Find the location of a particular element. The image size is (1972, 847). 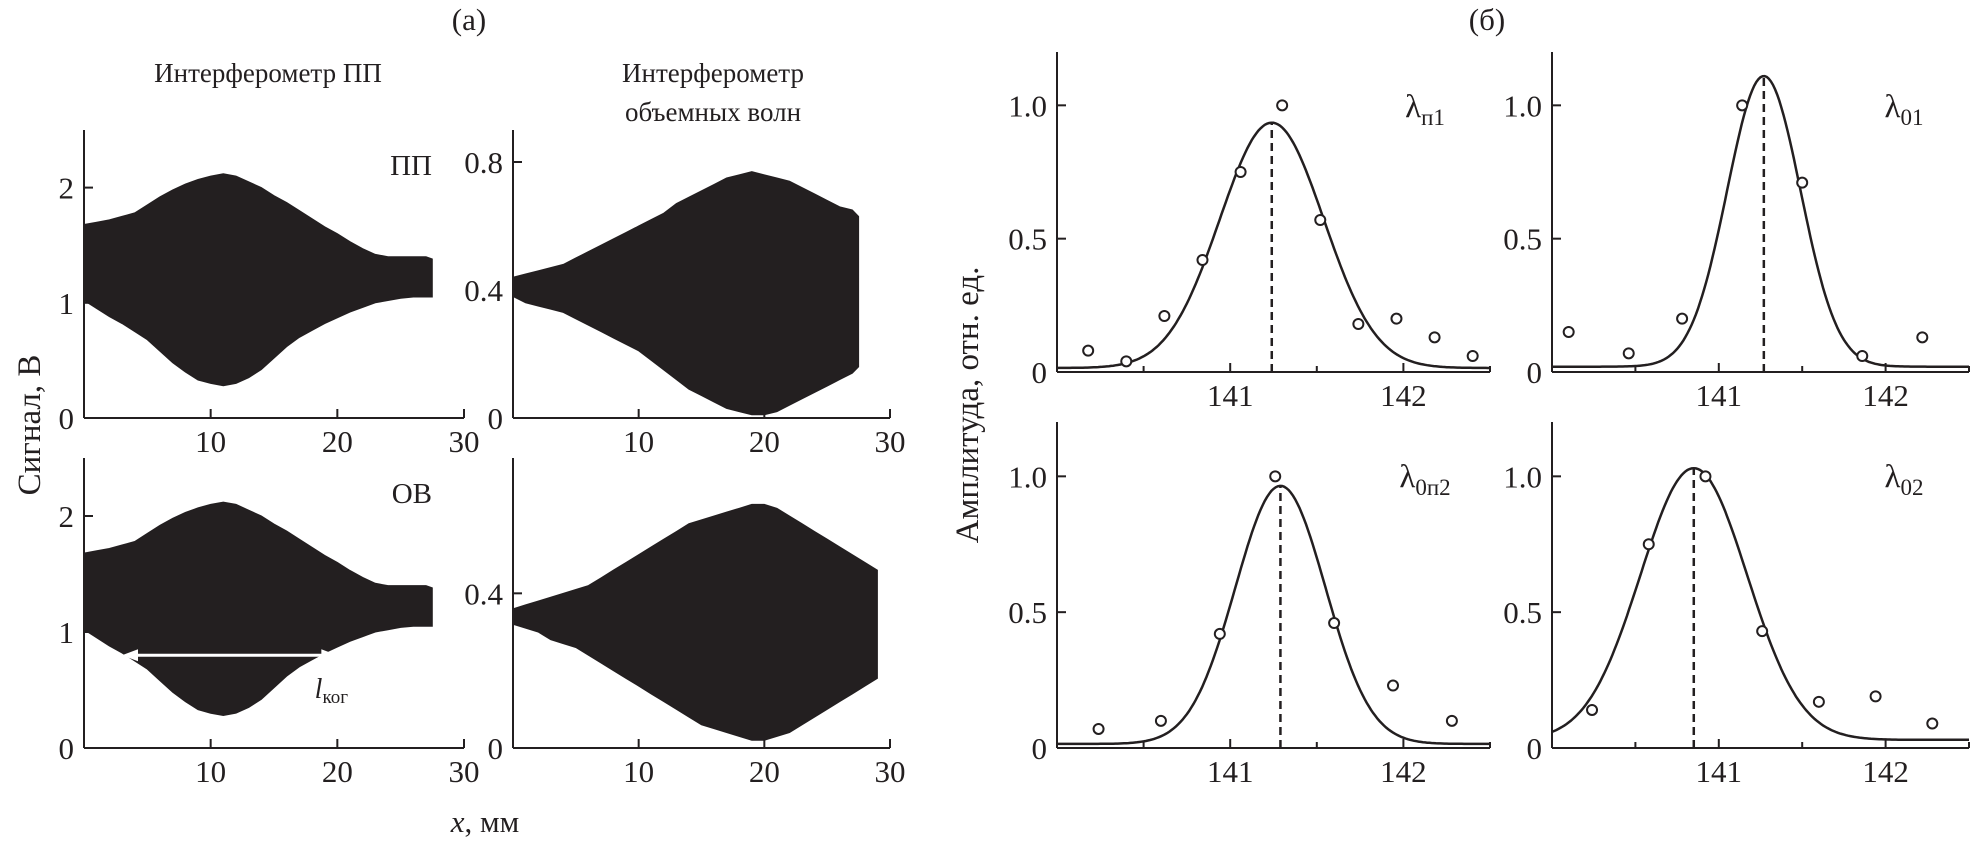

panel-b-label: (б) is located at coordinates (1487, 19).